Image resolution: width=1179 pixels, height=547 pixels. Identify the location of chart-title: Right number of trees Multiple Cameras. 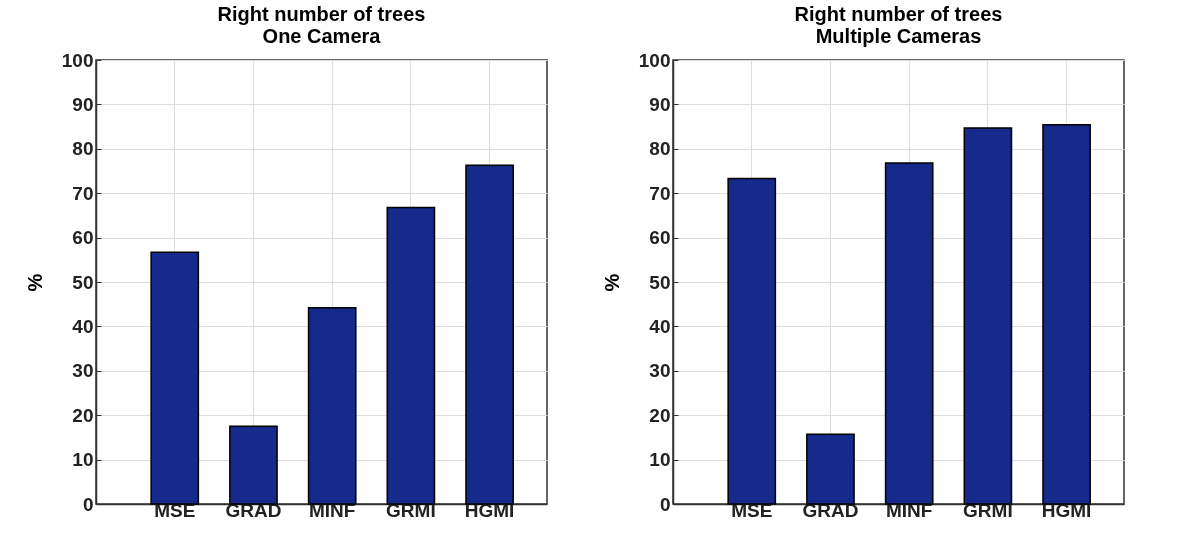
(898, 25).